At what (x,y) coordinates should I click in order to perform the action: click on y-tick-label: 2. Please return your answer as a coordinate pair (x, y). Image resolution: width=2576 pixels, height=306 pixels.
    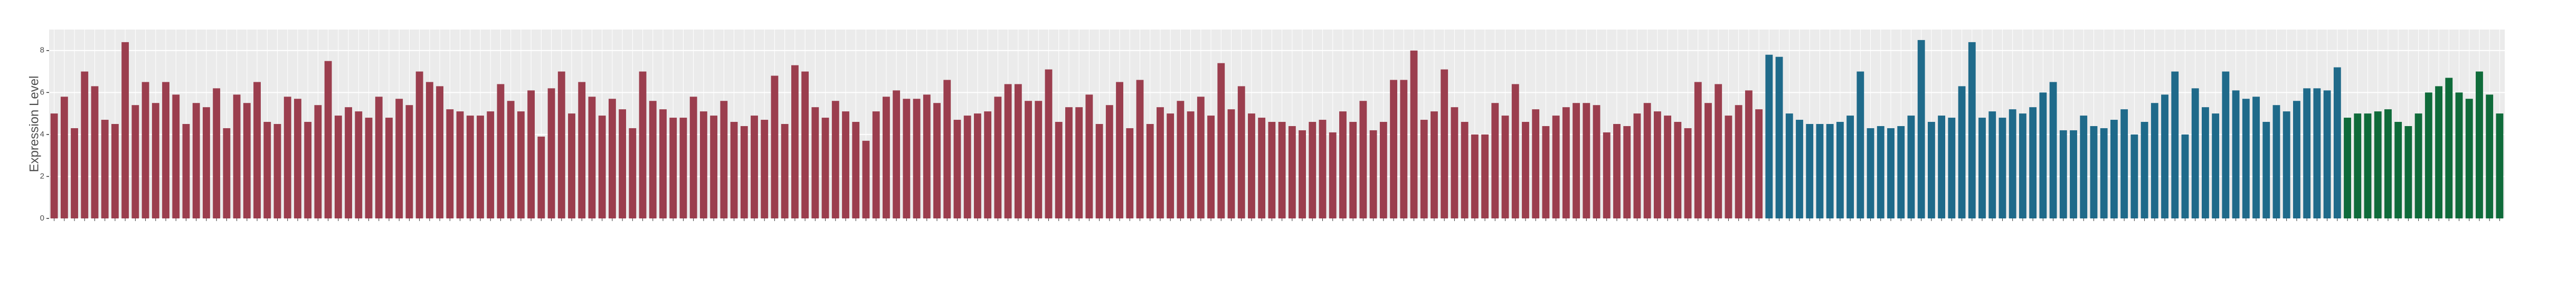
    Looking at the image, I should click on (42, 175).